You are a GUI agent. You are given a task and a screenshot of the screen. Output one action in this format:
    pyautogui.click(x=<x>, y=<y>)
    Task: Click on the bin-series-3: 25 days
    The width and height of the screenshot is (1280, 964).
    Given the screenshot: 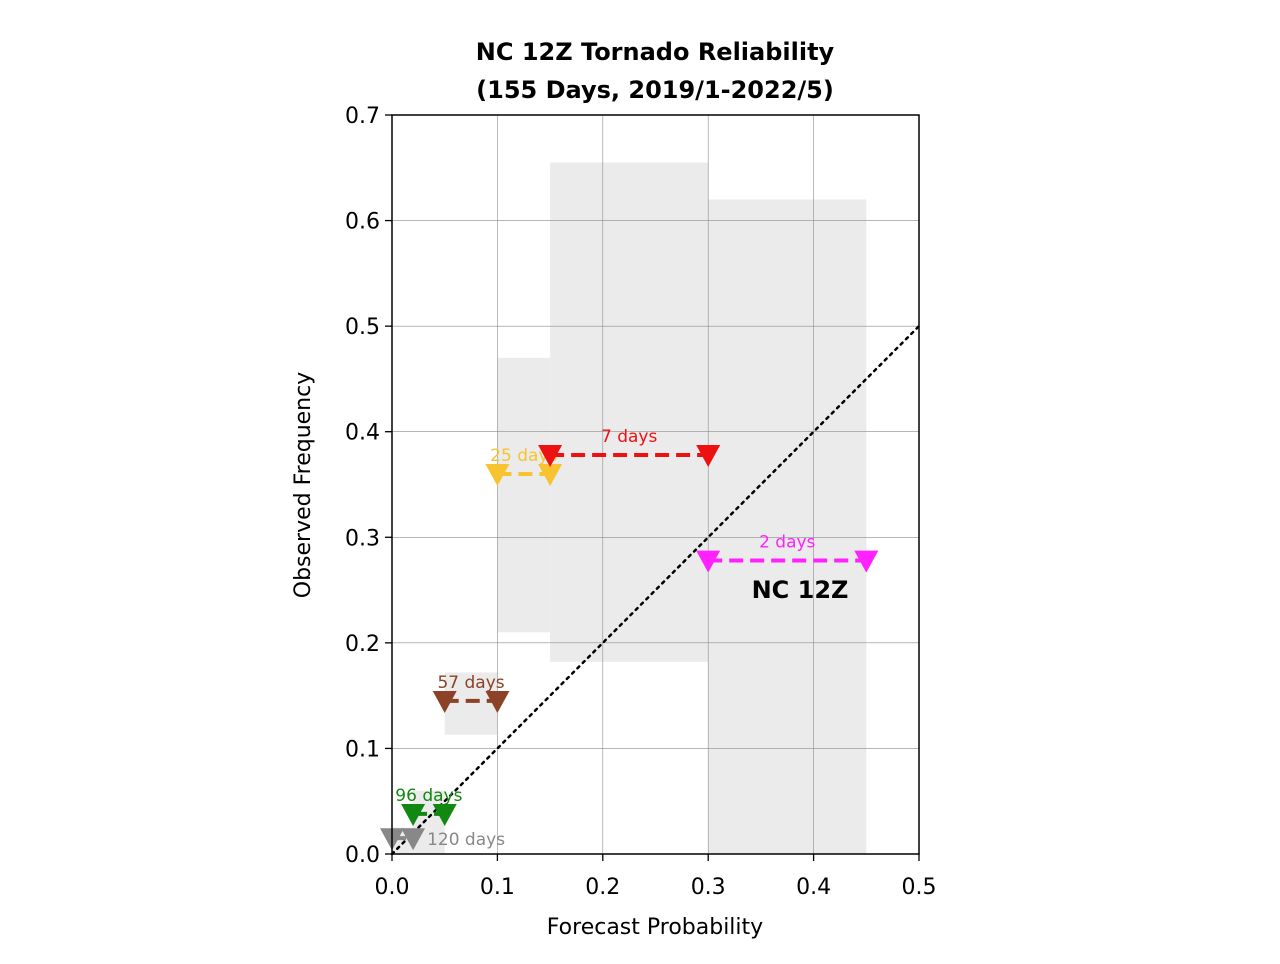 What is the action you would take?
    pyautogui.click(x=524, y=466)
    